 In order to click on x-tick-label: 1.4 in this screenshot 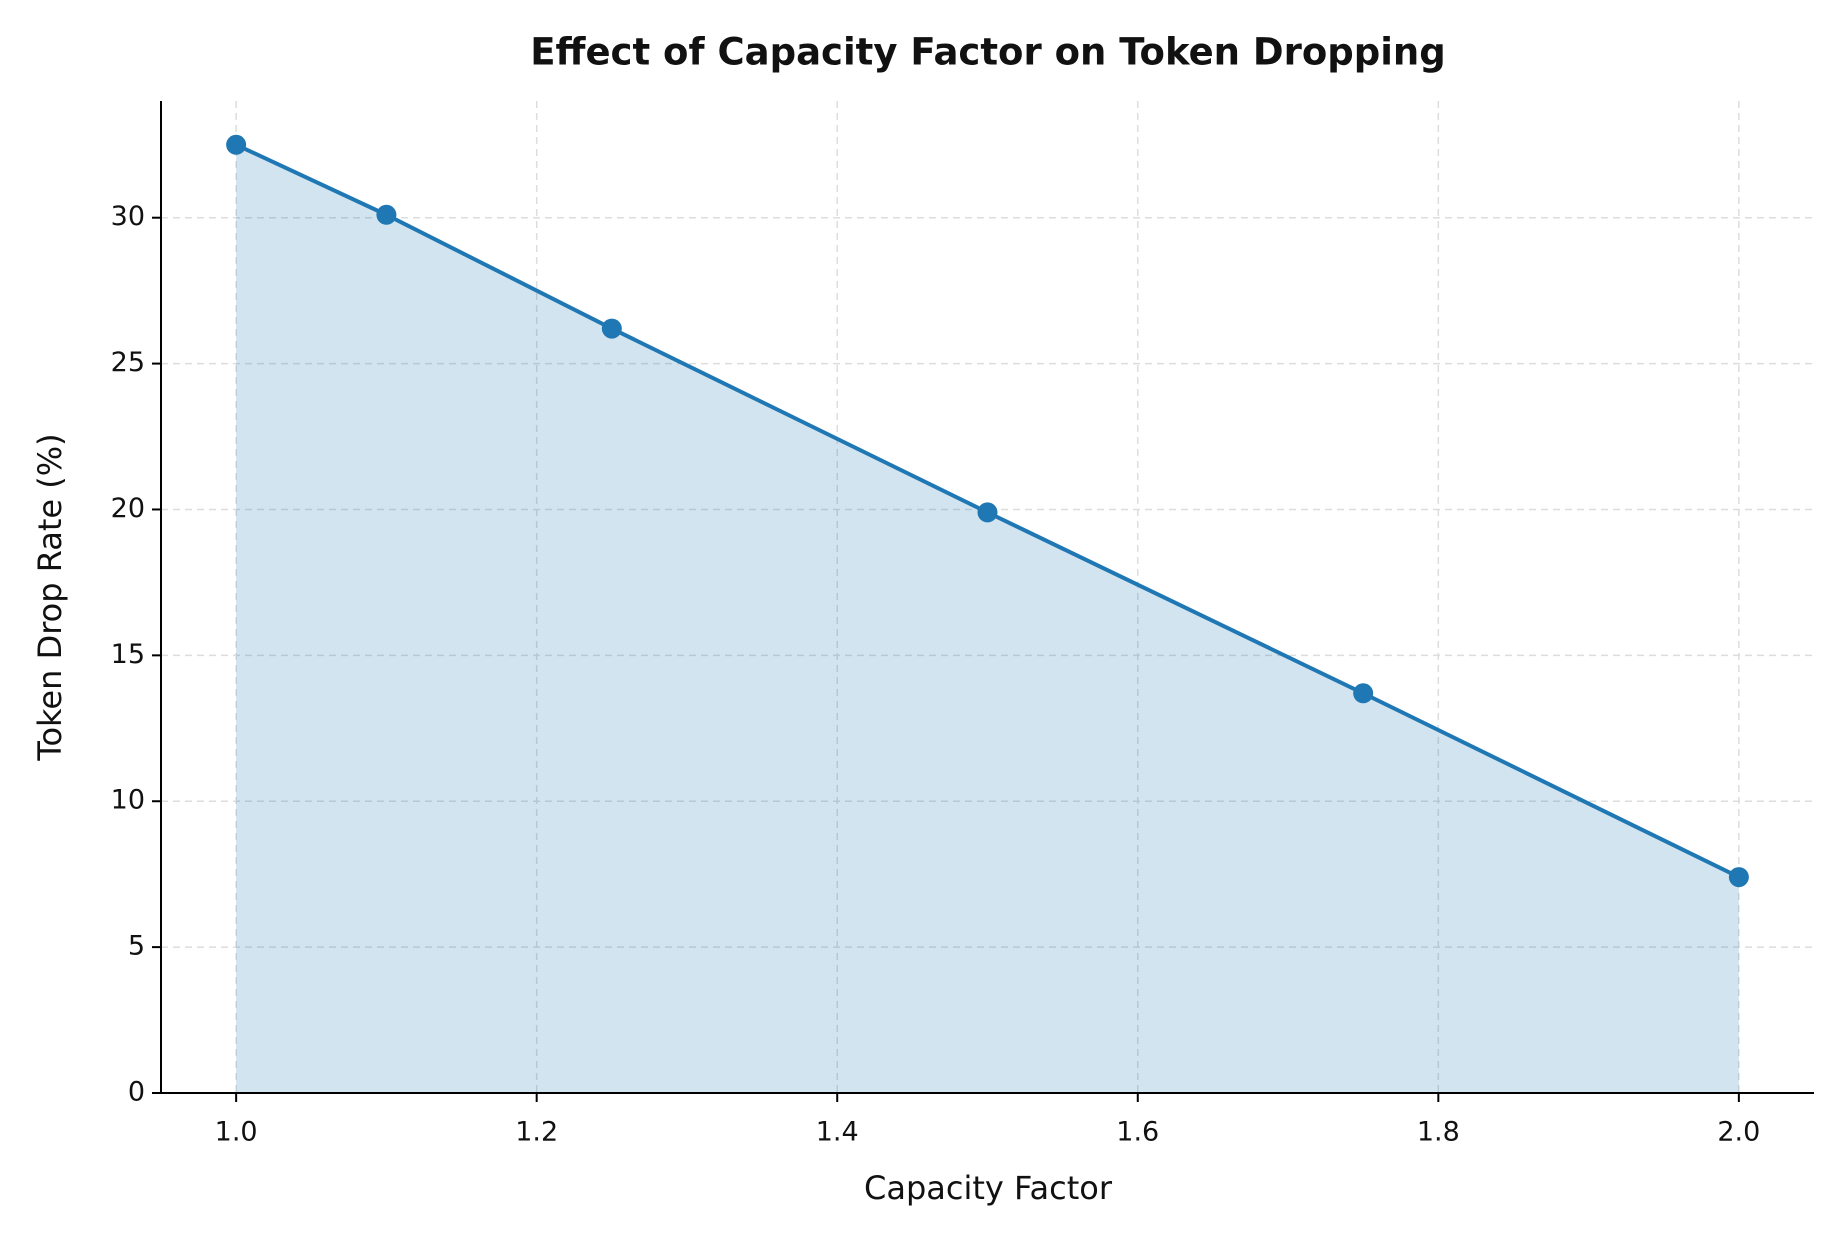, I will do `click(837, 1132)`.